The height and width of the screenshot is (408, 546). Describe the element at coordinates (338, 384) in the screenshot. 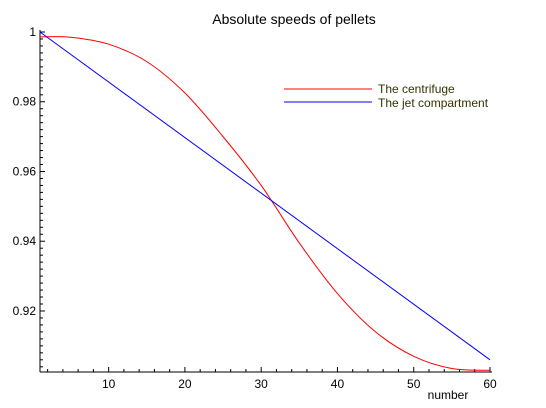

I see `x-tick-label: 40` at that location.